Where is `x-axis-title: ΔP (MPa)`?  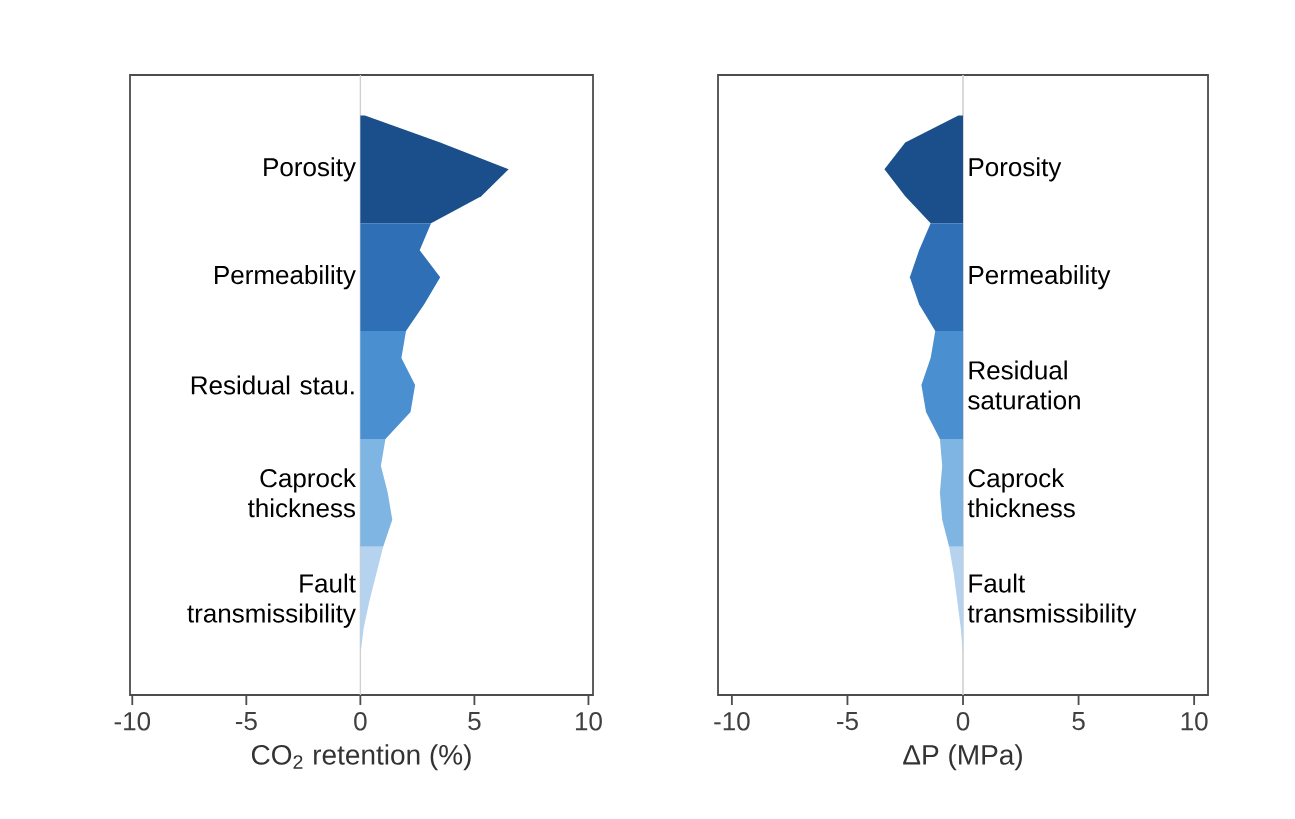 x-axis-title: ΔP (MPa) is located at coordinates (962, 757).